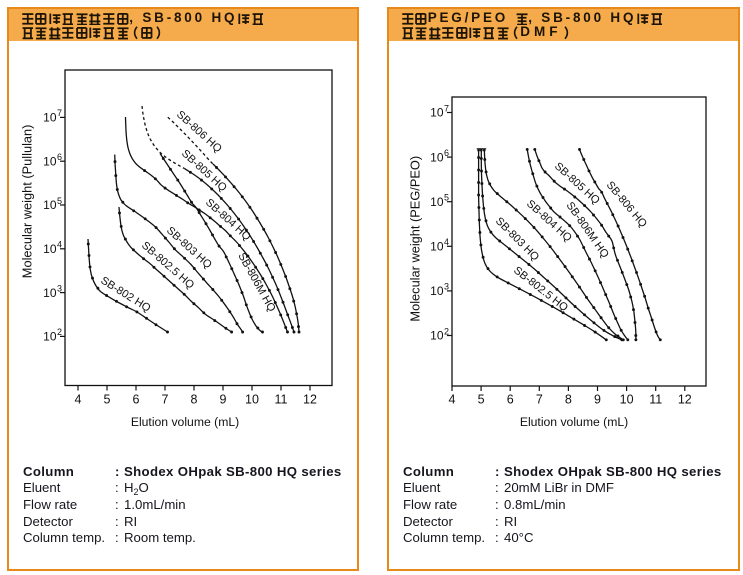 Image resolution: width=743 pixels, height=575 pixels. What do you see at coordinates (414, 239) in the screenshot?
I see `svg-text: Molecular weight (PEG/PEO)` at bounding box center [414, 239].